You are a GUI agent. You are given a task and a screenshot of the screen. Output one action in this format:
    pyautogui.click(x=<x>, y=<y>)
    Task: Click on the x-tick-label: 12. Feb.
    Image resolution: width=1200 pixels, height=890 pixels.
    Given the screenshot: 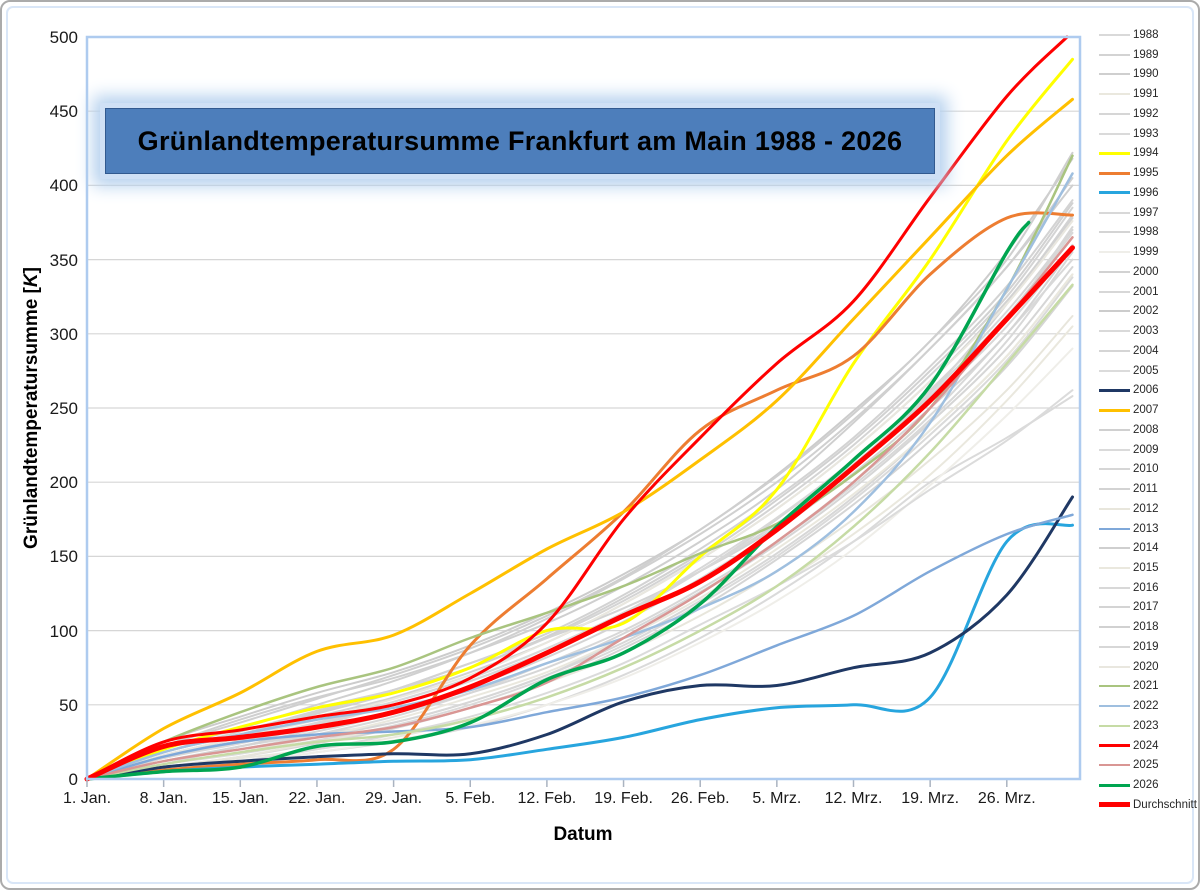 What is the action you would take?
    pyautogui.click(x=547, y=798)
    